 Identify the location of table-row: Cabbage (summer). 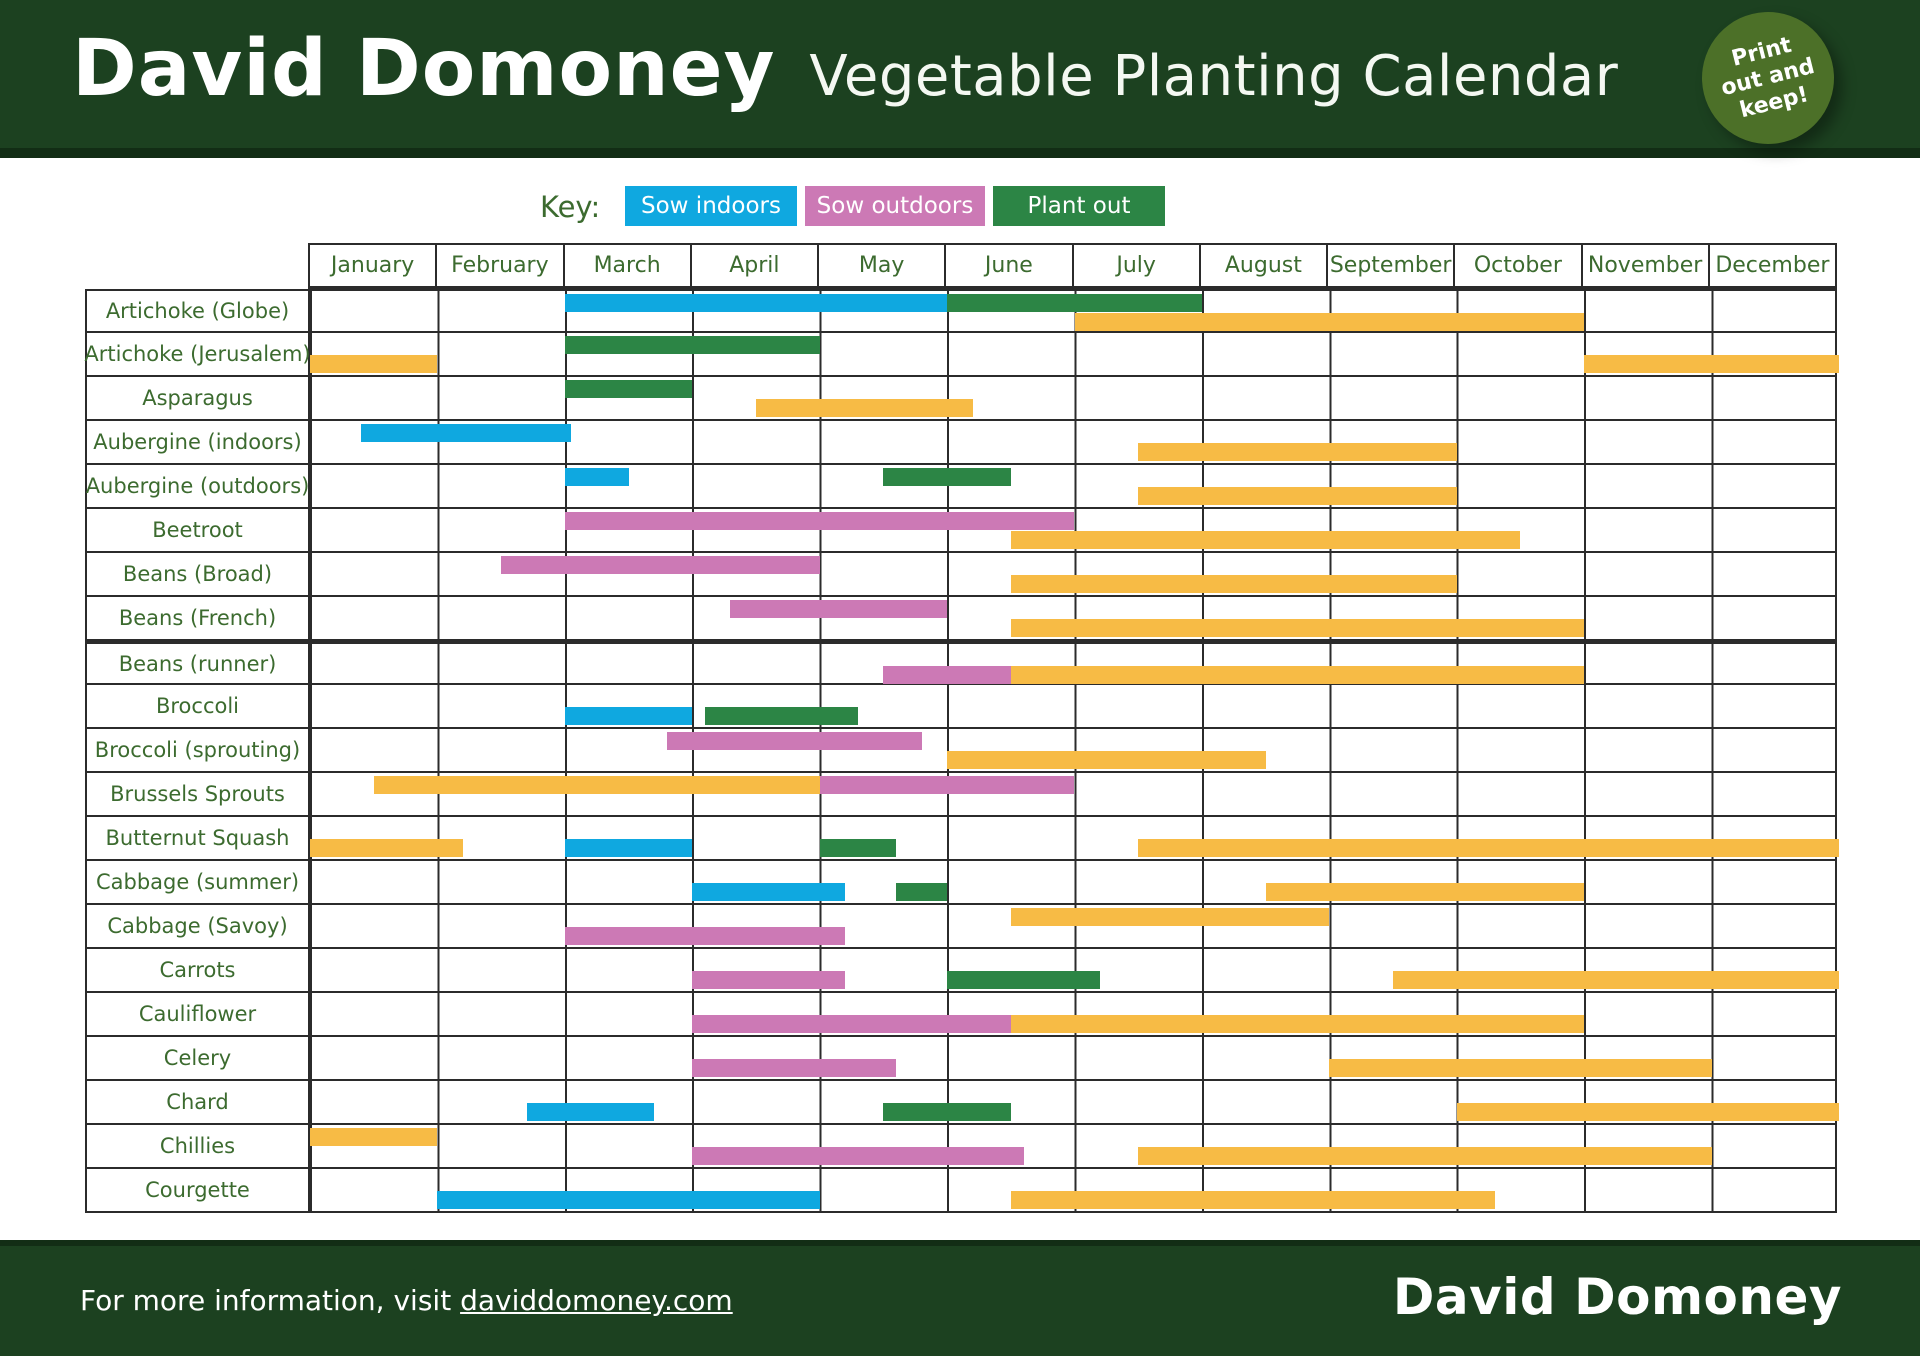
(961, 883).